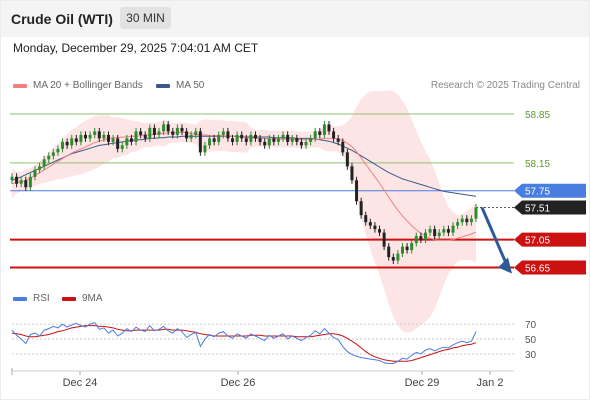  I want to click on rsi-label: RSI, so click(41, 298).